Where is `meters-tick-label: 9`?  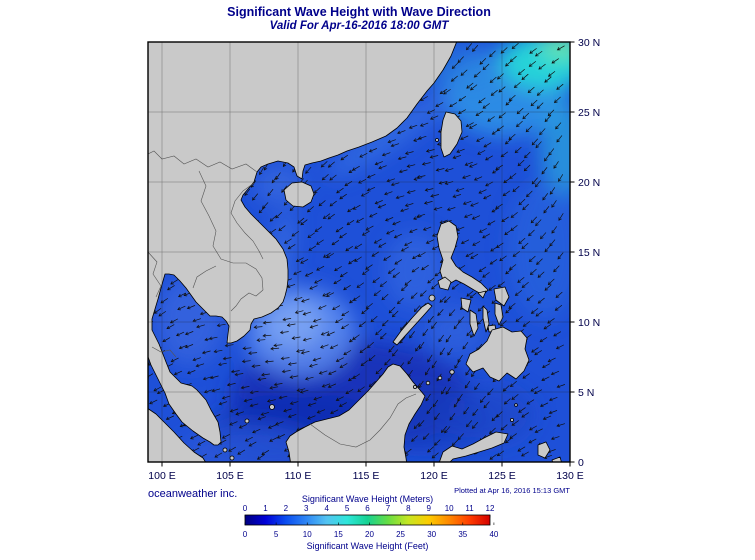
meters-tick-label: 9 is located at coordinates (429, 508).